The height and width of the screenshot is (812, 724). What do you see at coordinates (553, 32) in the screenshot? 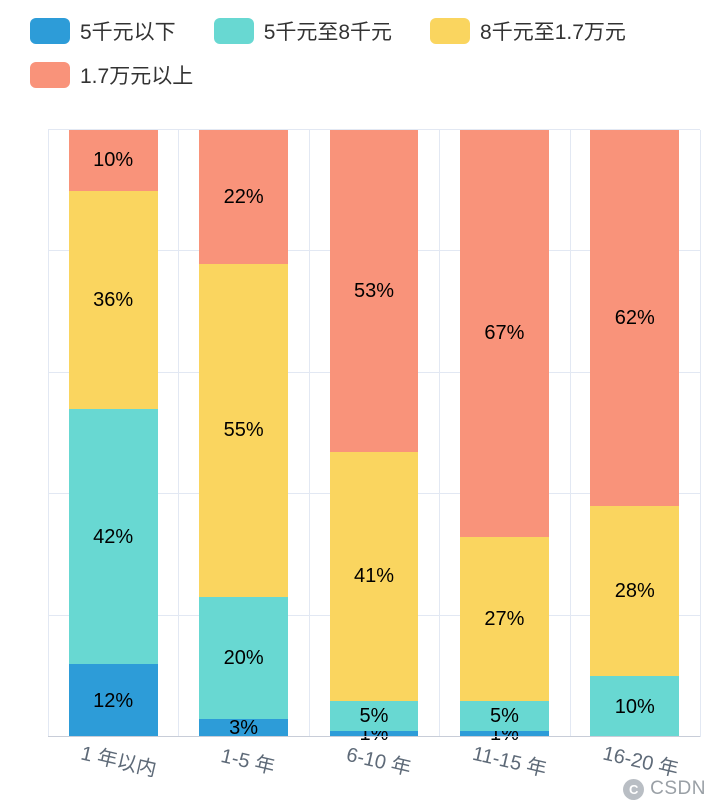
I see `legend-item-label: 8千元至1.7万元` at bounding box center [553, 32].